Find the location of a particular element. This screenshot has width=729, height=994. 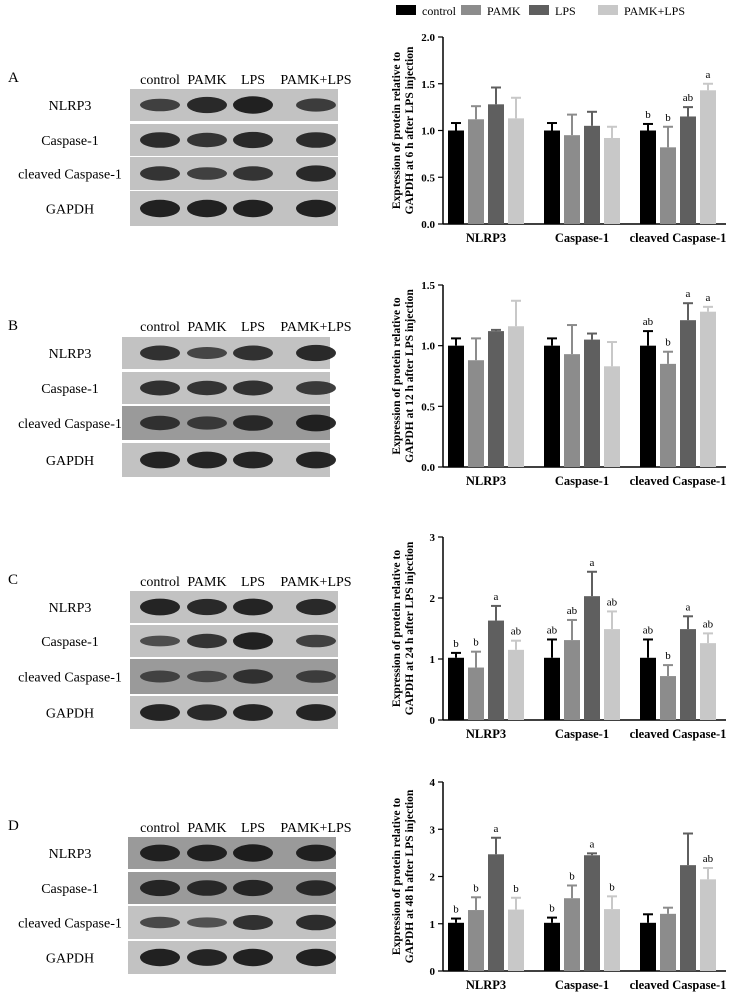

panel-letter-0: A is located at coordinates (13, 78).